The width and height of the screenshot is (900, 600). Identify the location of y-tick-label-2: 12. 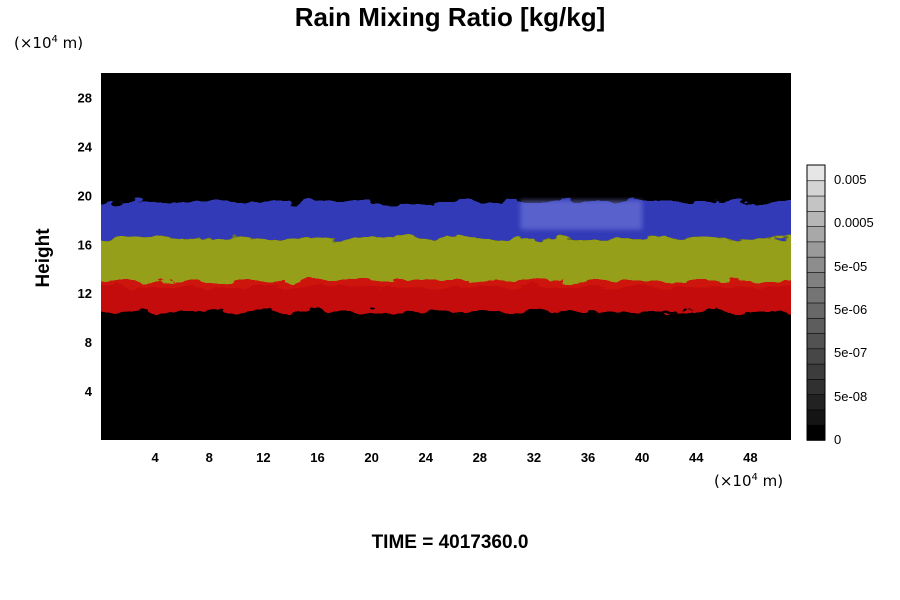
(85, 293).